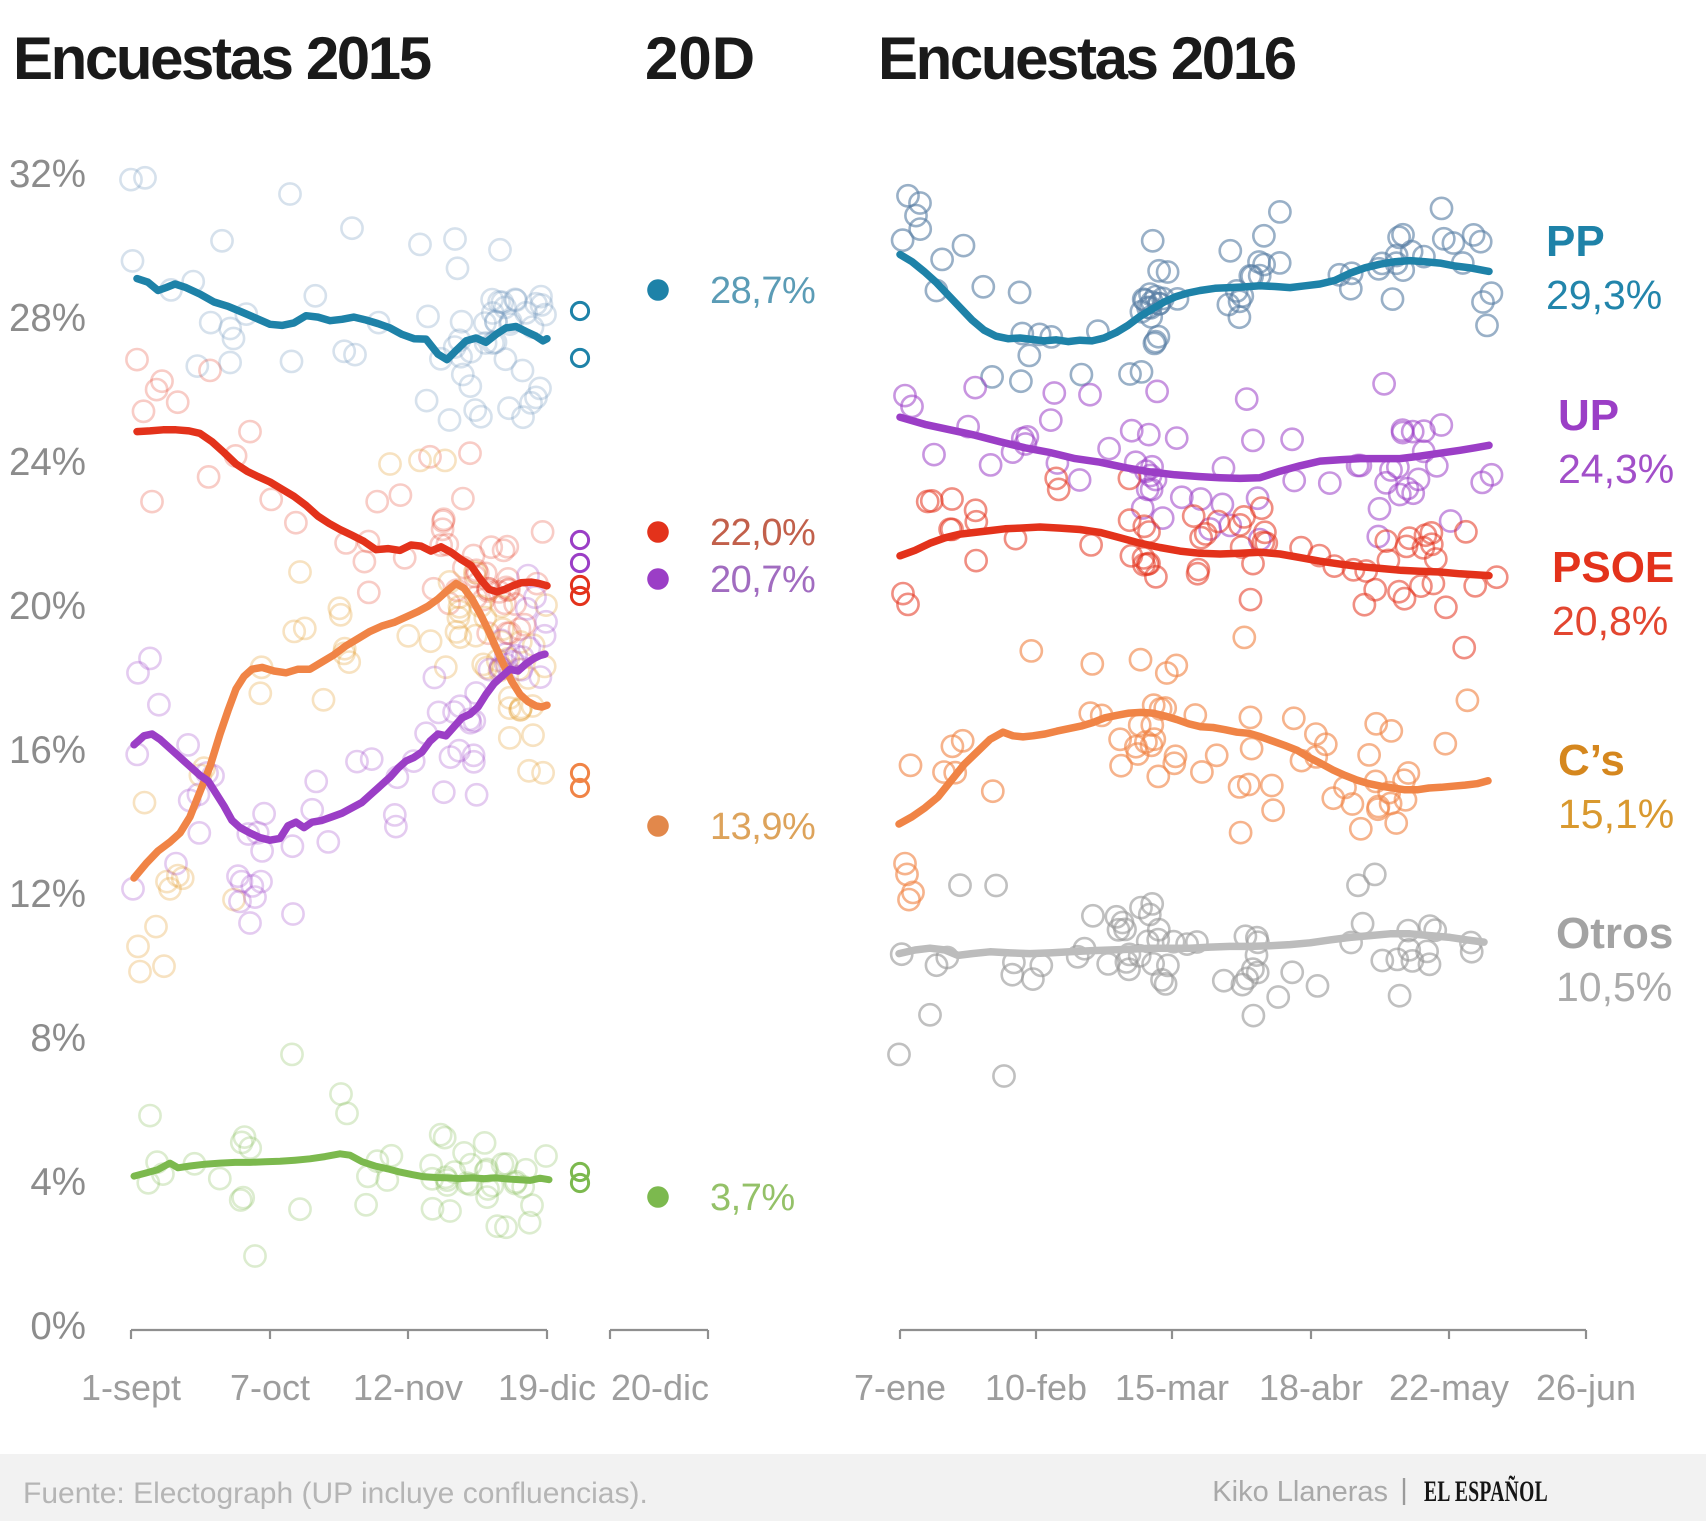 The width and height of the screenshot is (1706, 1521). Describe the element at coordinates (700, 58) in the screenshot. I see `svg-text: 20D` at that location.